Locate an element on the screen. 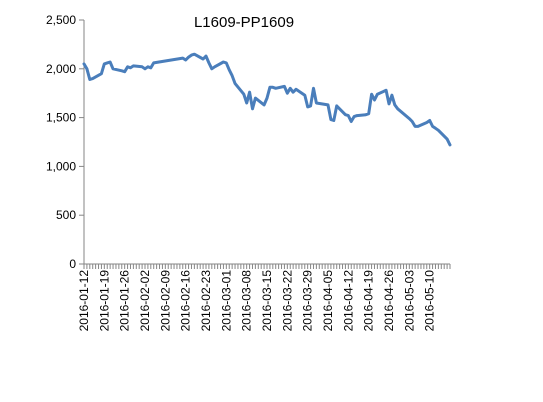 The image size is (543, 402). y-tick-label: 0 is located at coordinates (72, 264).